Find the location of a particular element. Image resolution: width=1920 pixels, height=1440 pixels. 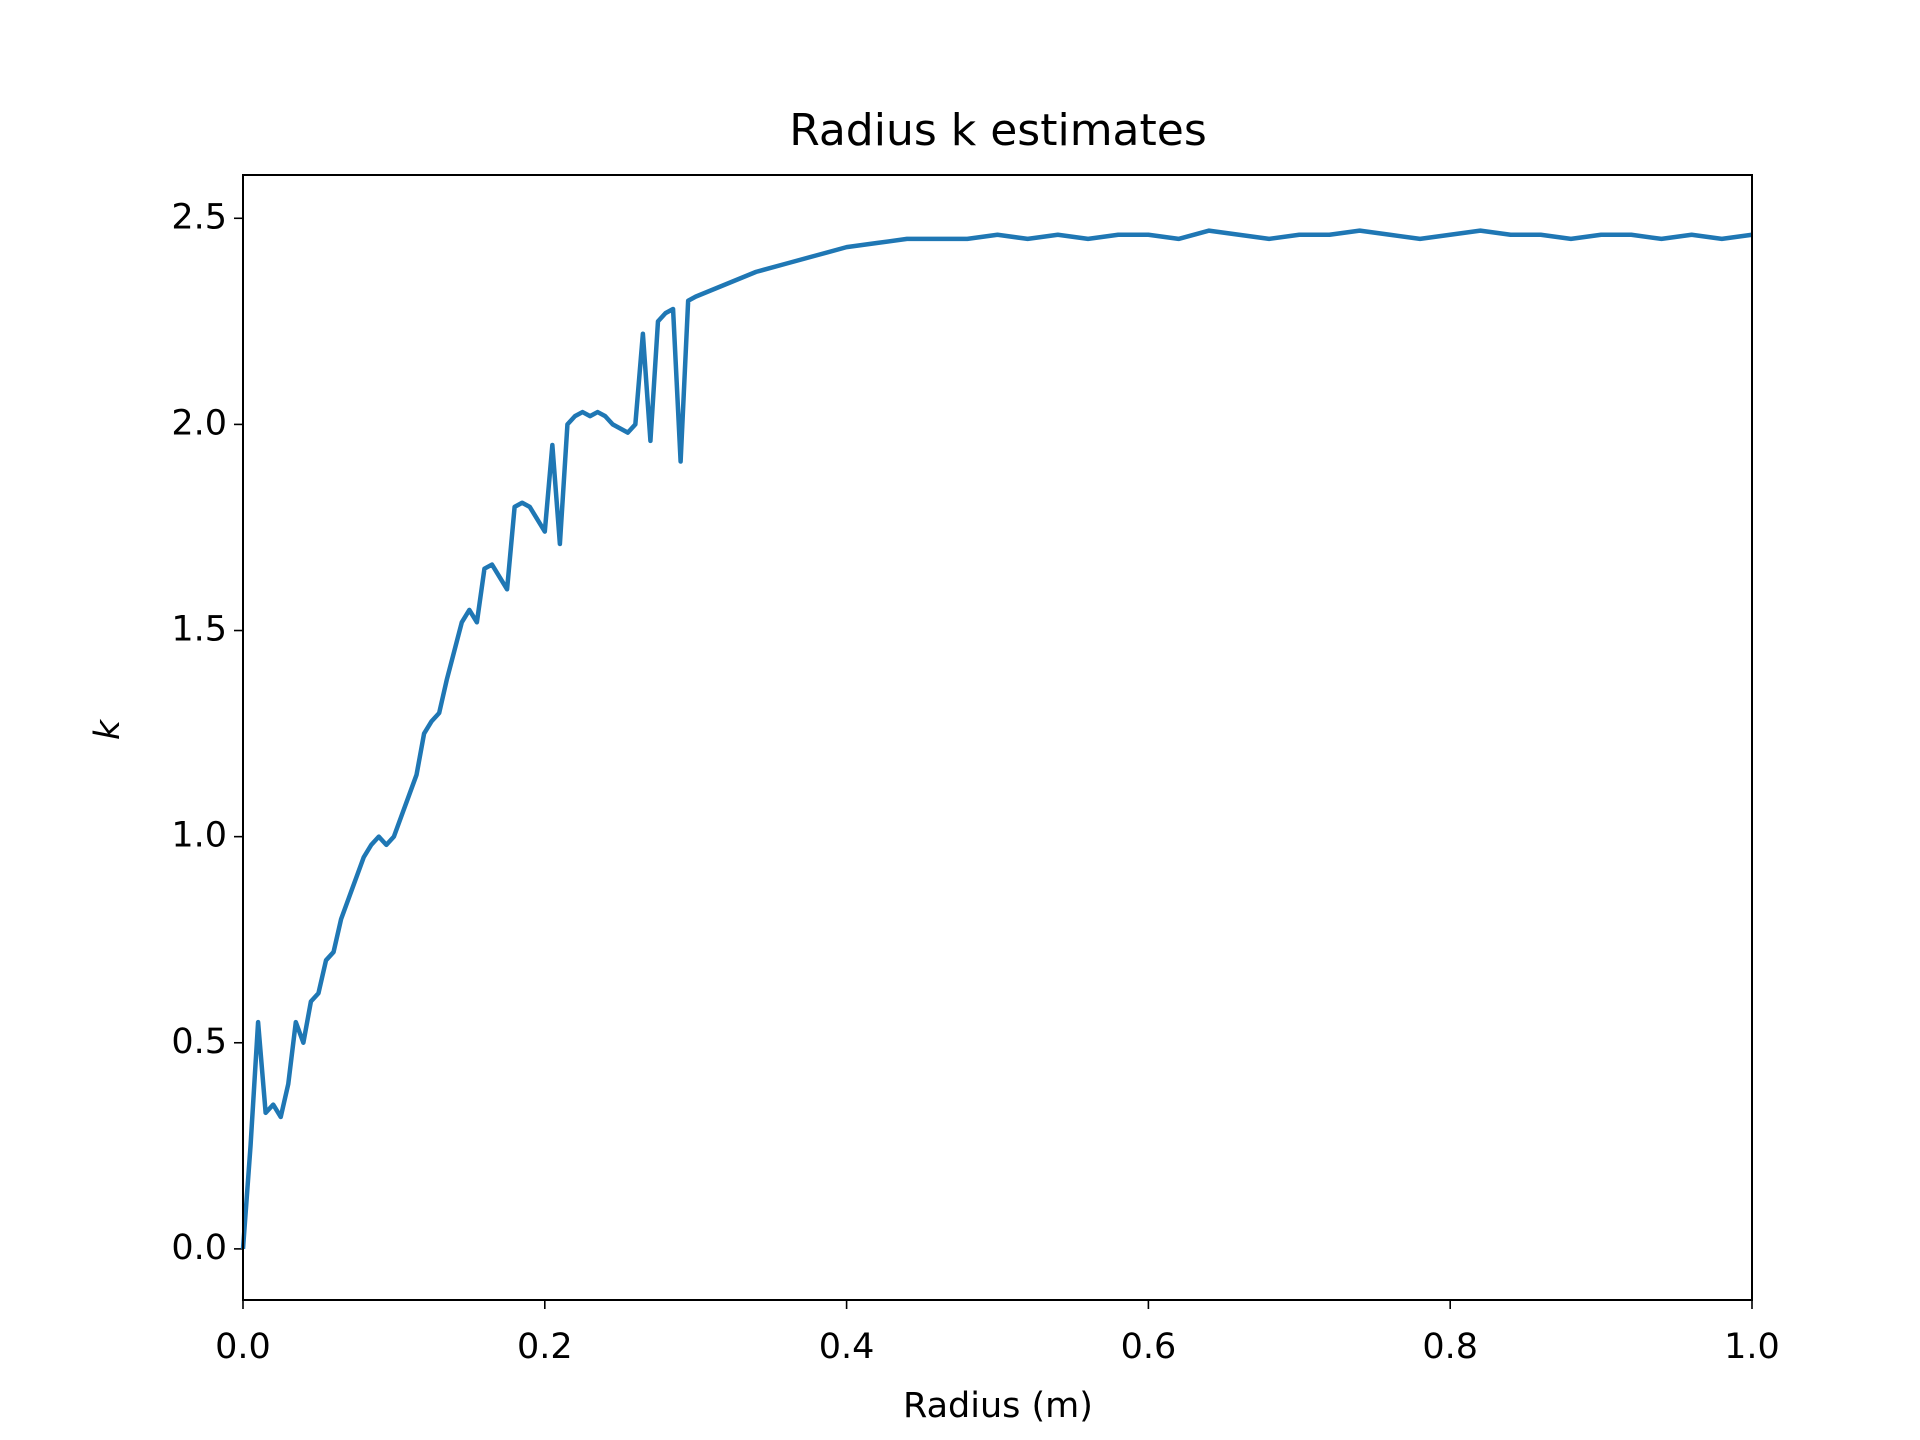

chart-title: Radius k estimates is located at coordinates (998, 130).